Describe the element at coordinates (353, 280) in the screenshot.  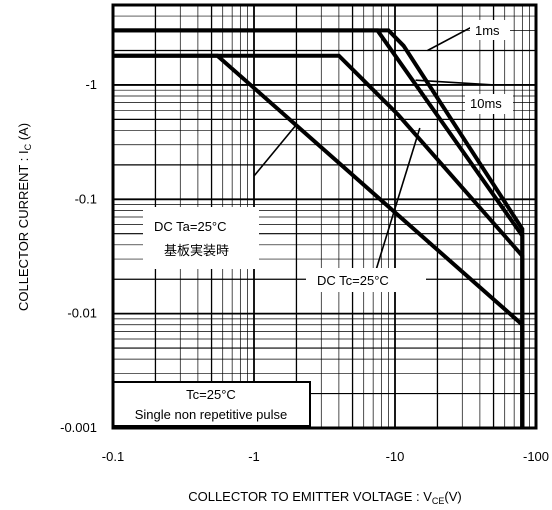
I see `dc-tc-label: DC Tc=25°C` at that location.